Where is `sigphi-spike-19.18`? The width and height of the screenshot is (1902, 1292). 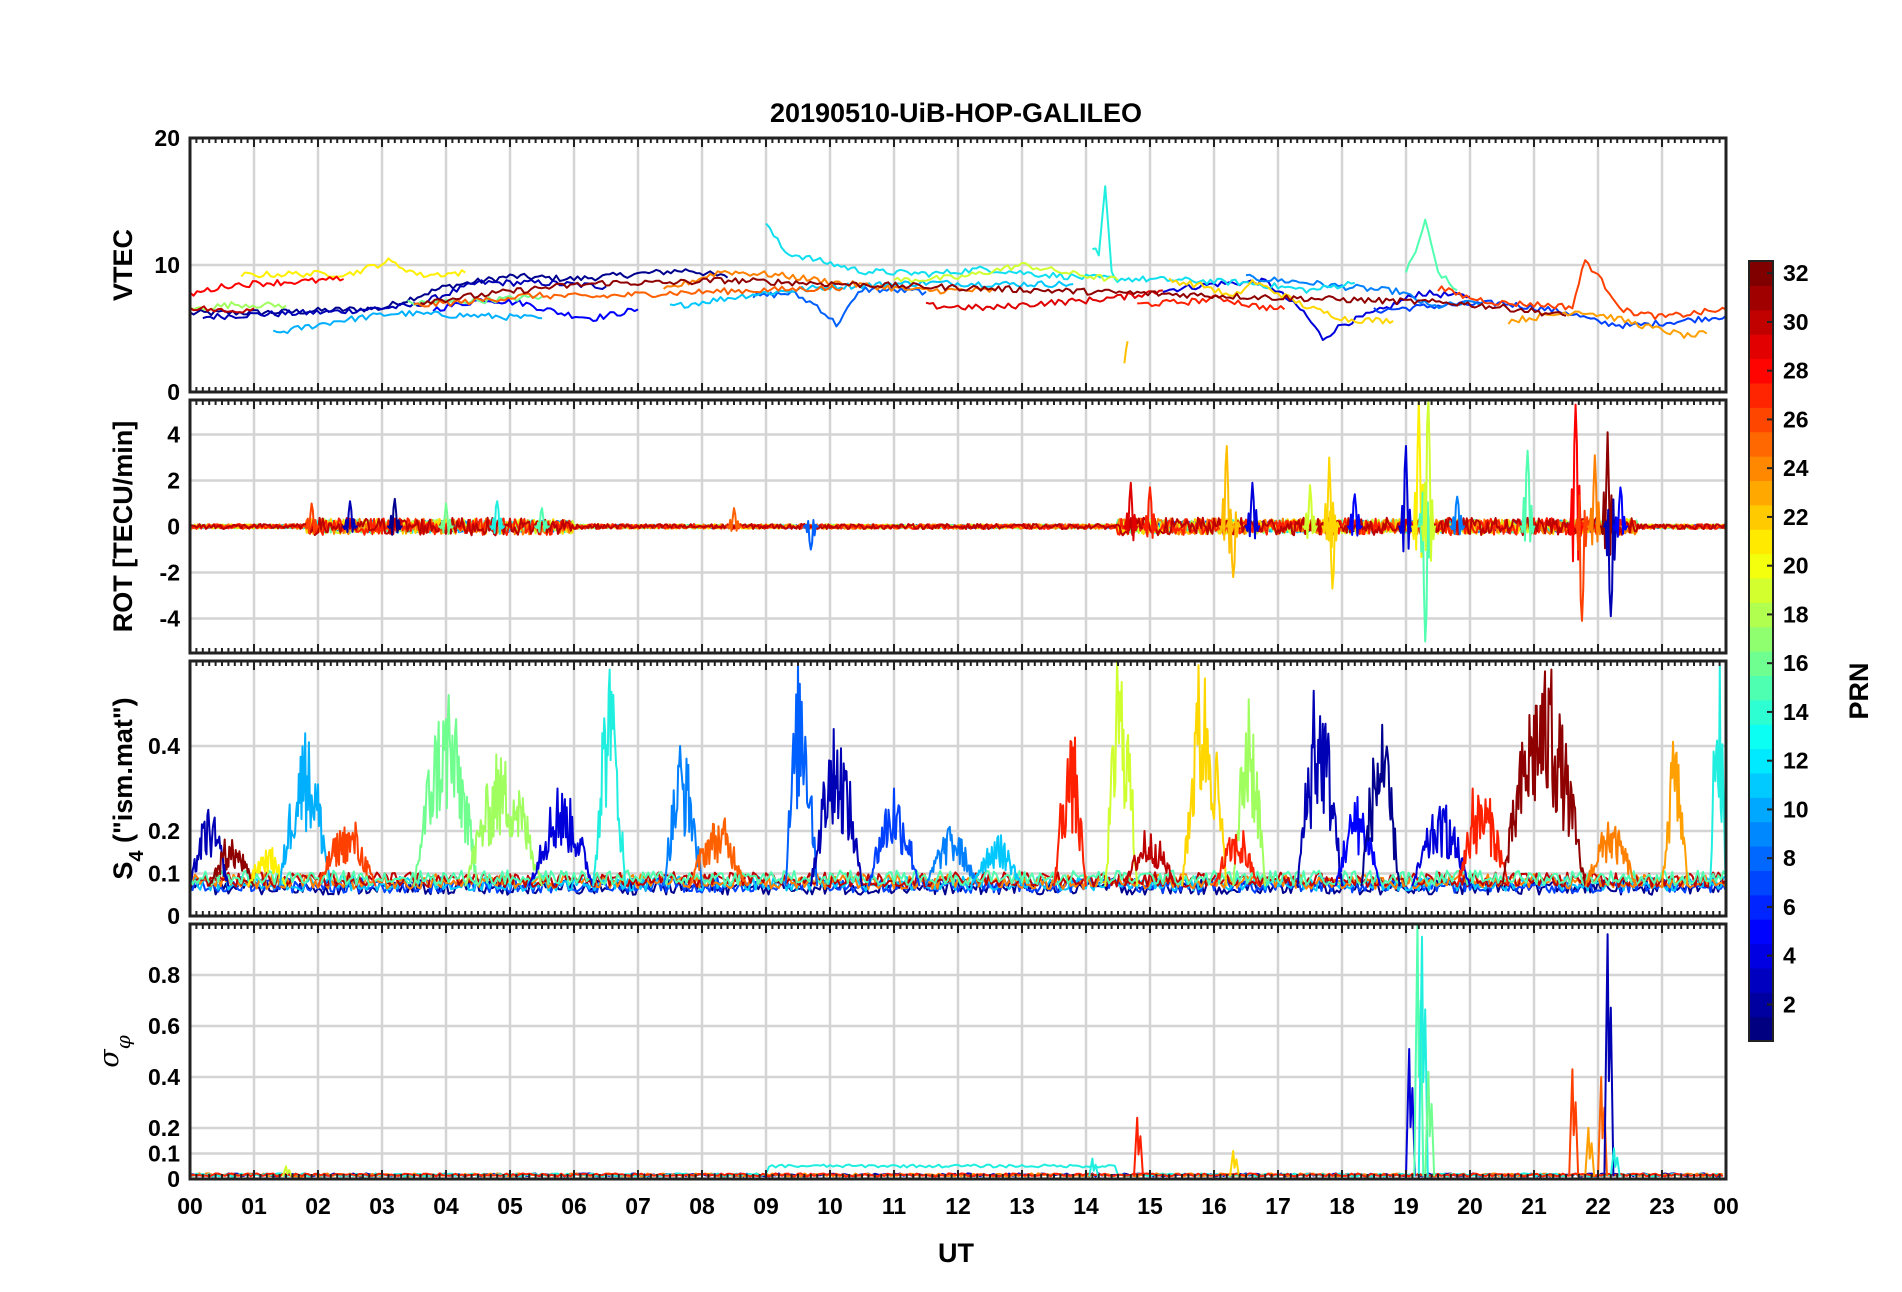
sigphi-spike-19.18 is located at coordinates (1419, 1050).